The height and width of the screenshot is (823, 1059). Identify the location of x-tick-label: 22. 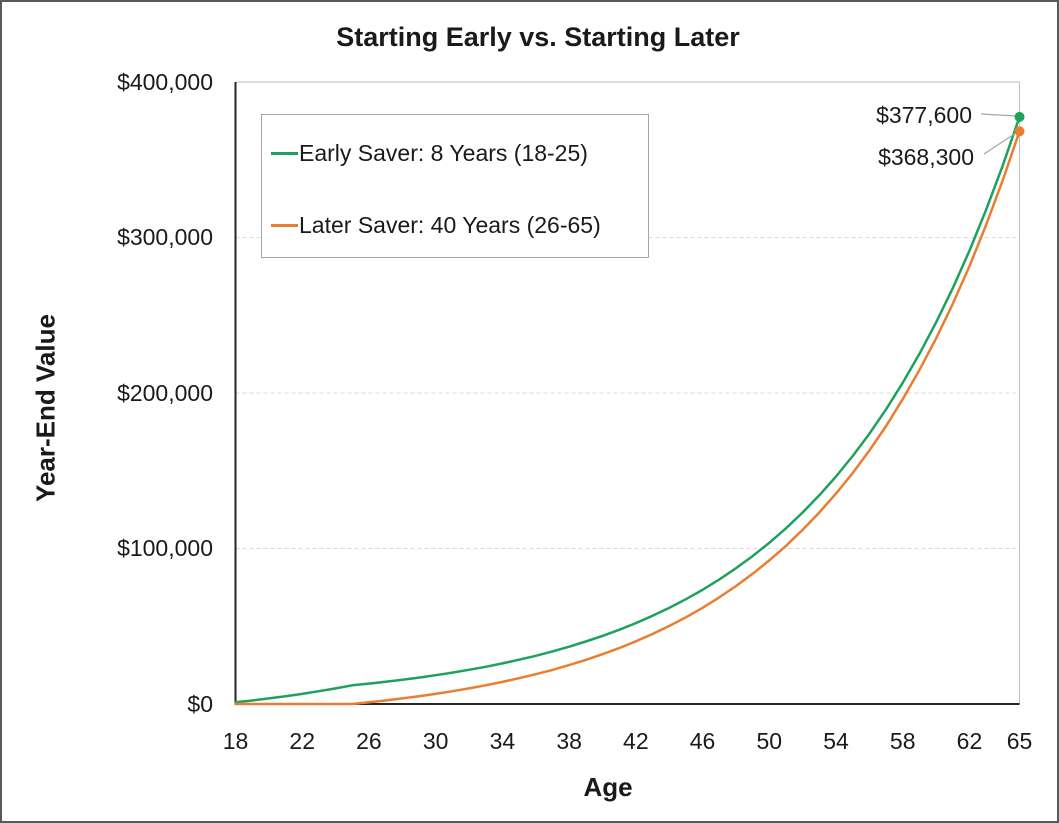
(302, 741).